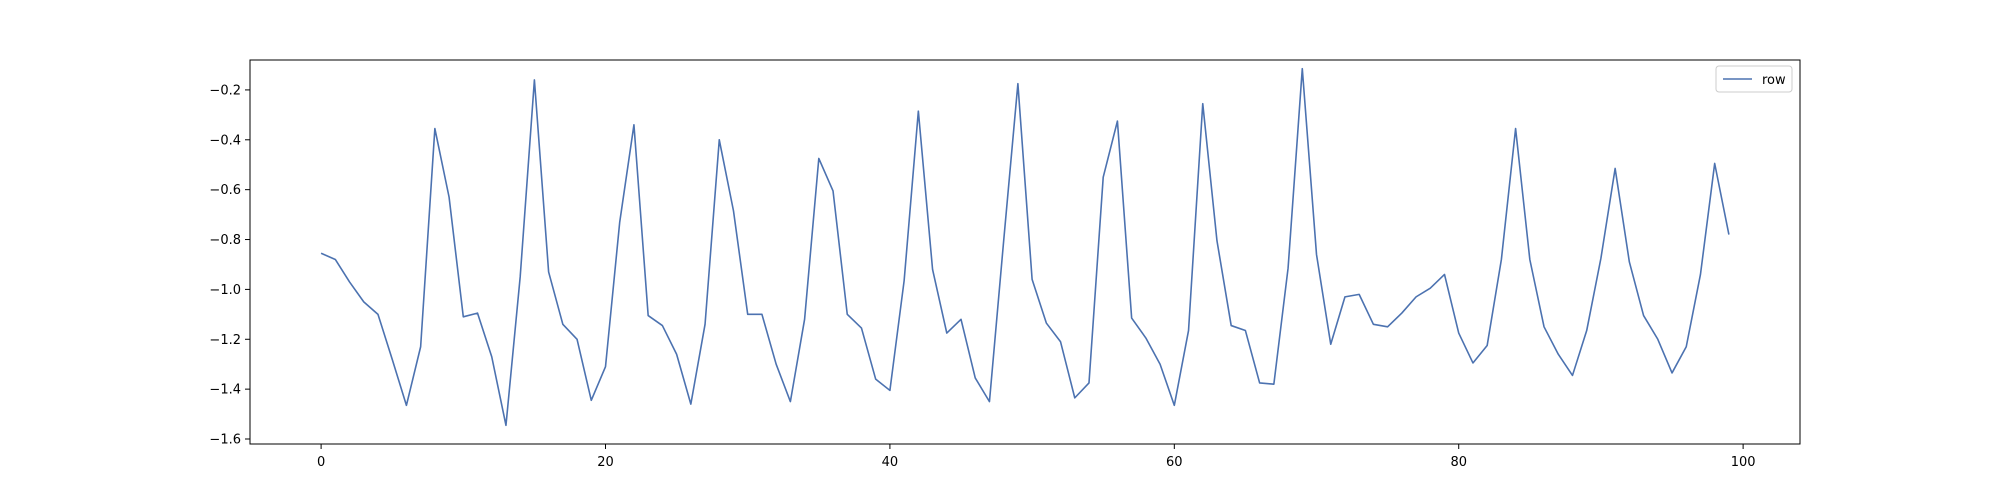  Describe the element at coordinates (225, 440) in the screenshot. I see `y-tick-label: −1.6` at that location.